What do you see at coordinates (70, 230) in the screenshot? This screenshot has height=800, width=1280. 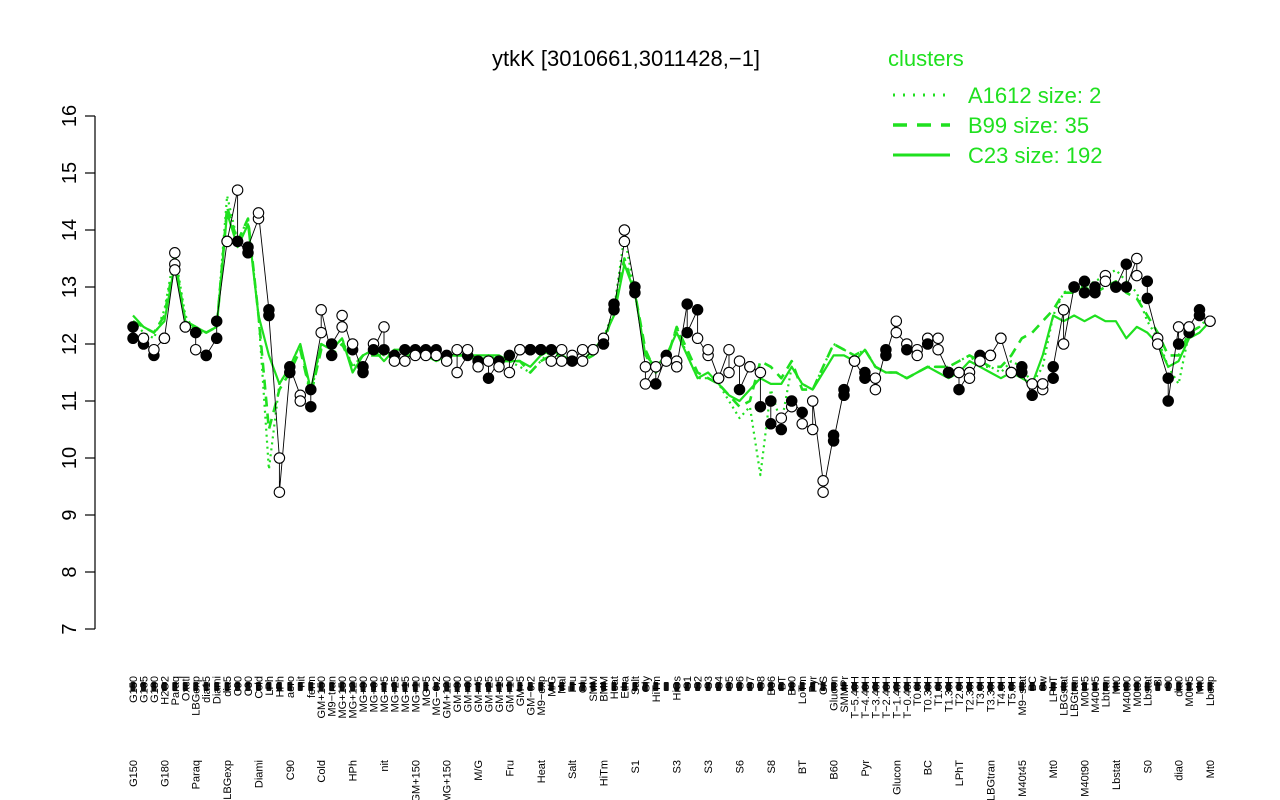 I see `y-tick-label: 14` at bounding box center [70, 230].